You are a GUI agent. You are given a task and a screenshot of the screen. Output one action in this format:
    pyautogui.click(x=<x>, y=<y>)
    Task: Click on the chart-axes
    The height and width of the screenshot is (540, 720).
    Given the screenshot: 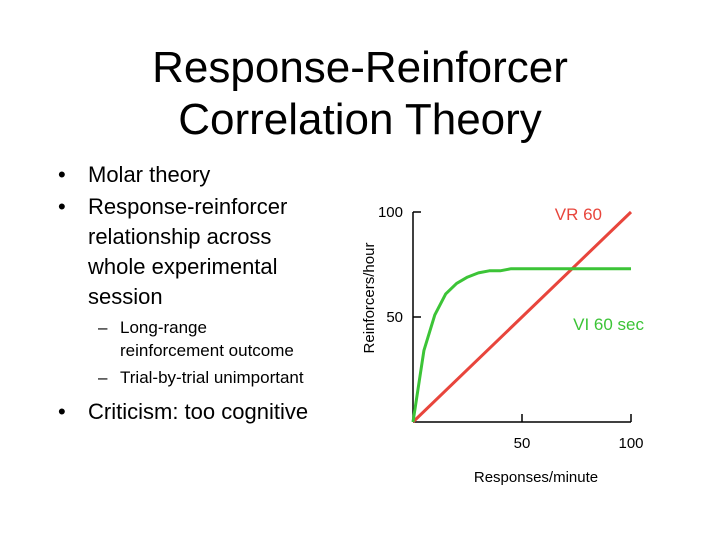 What is the action you would take?
    pyautogui.click(x=522, y=317)
    